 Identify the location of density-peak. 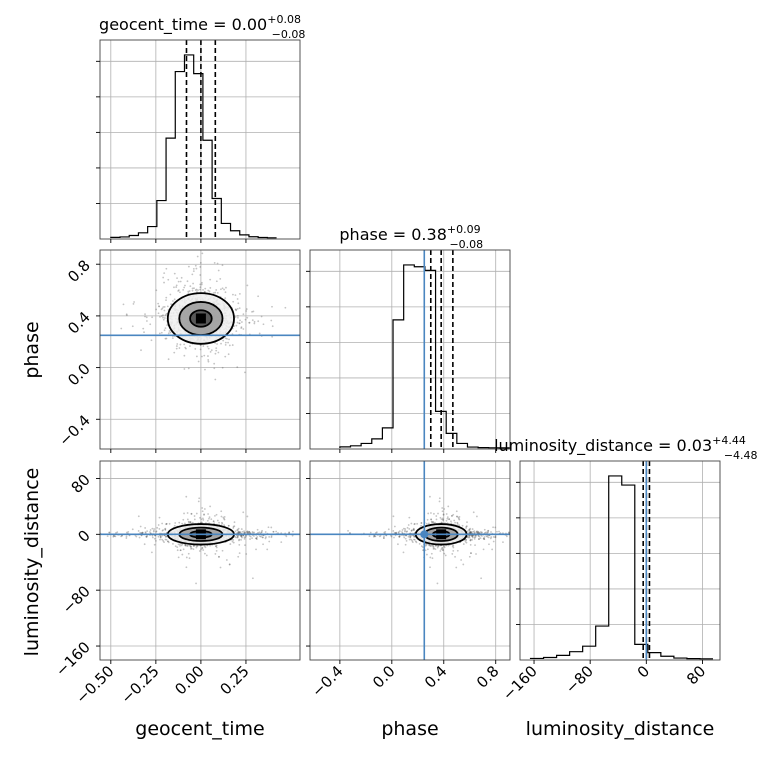
(200, 318).